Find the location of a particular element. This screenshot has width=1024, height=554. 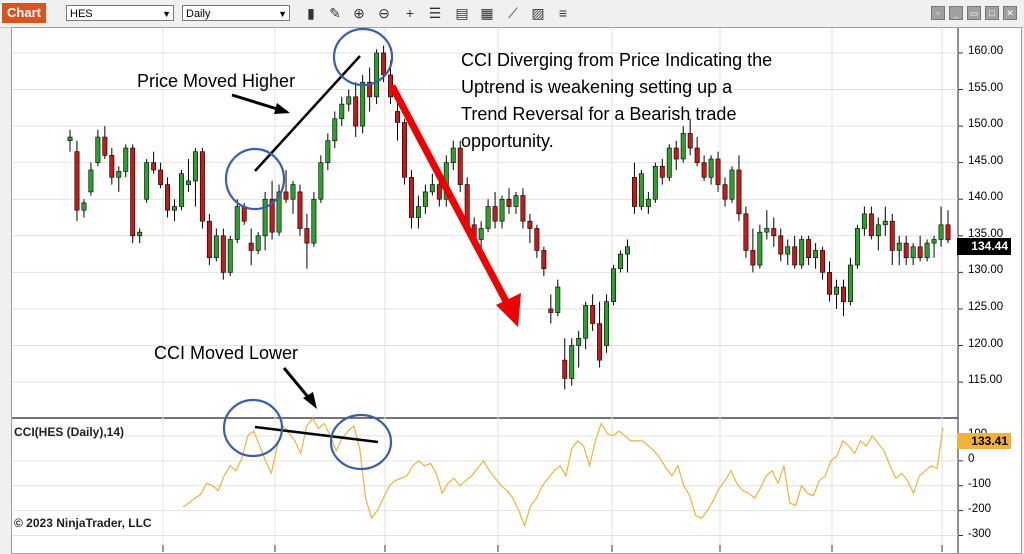

crosshair-icon: + is located at coordinates (410, 13).